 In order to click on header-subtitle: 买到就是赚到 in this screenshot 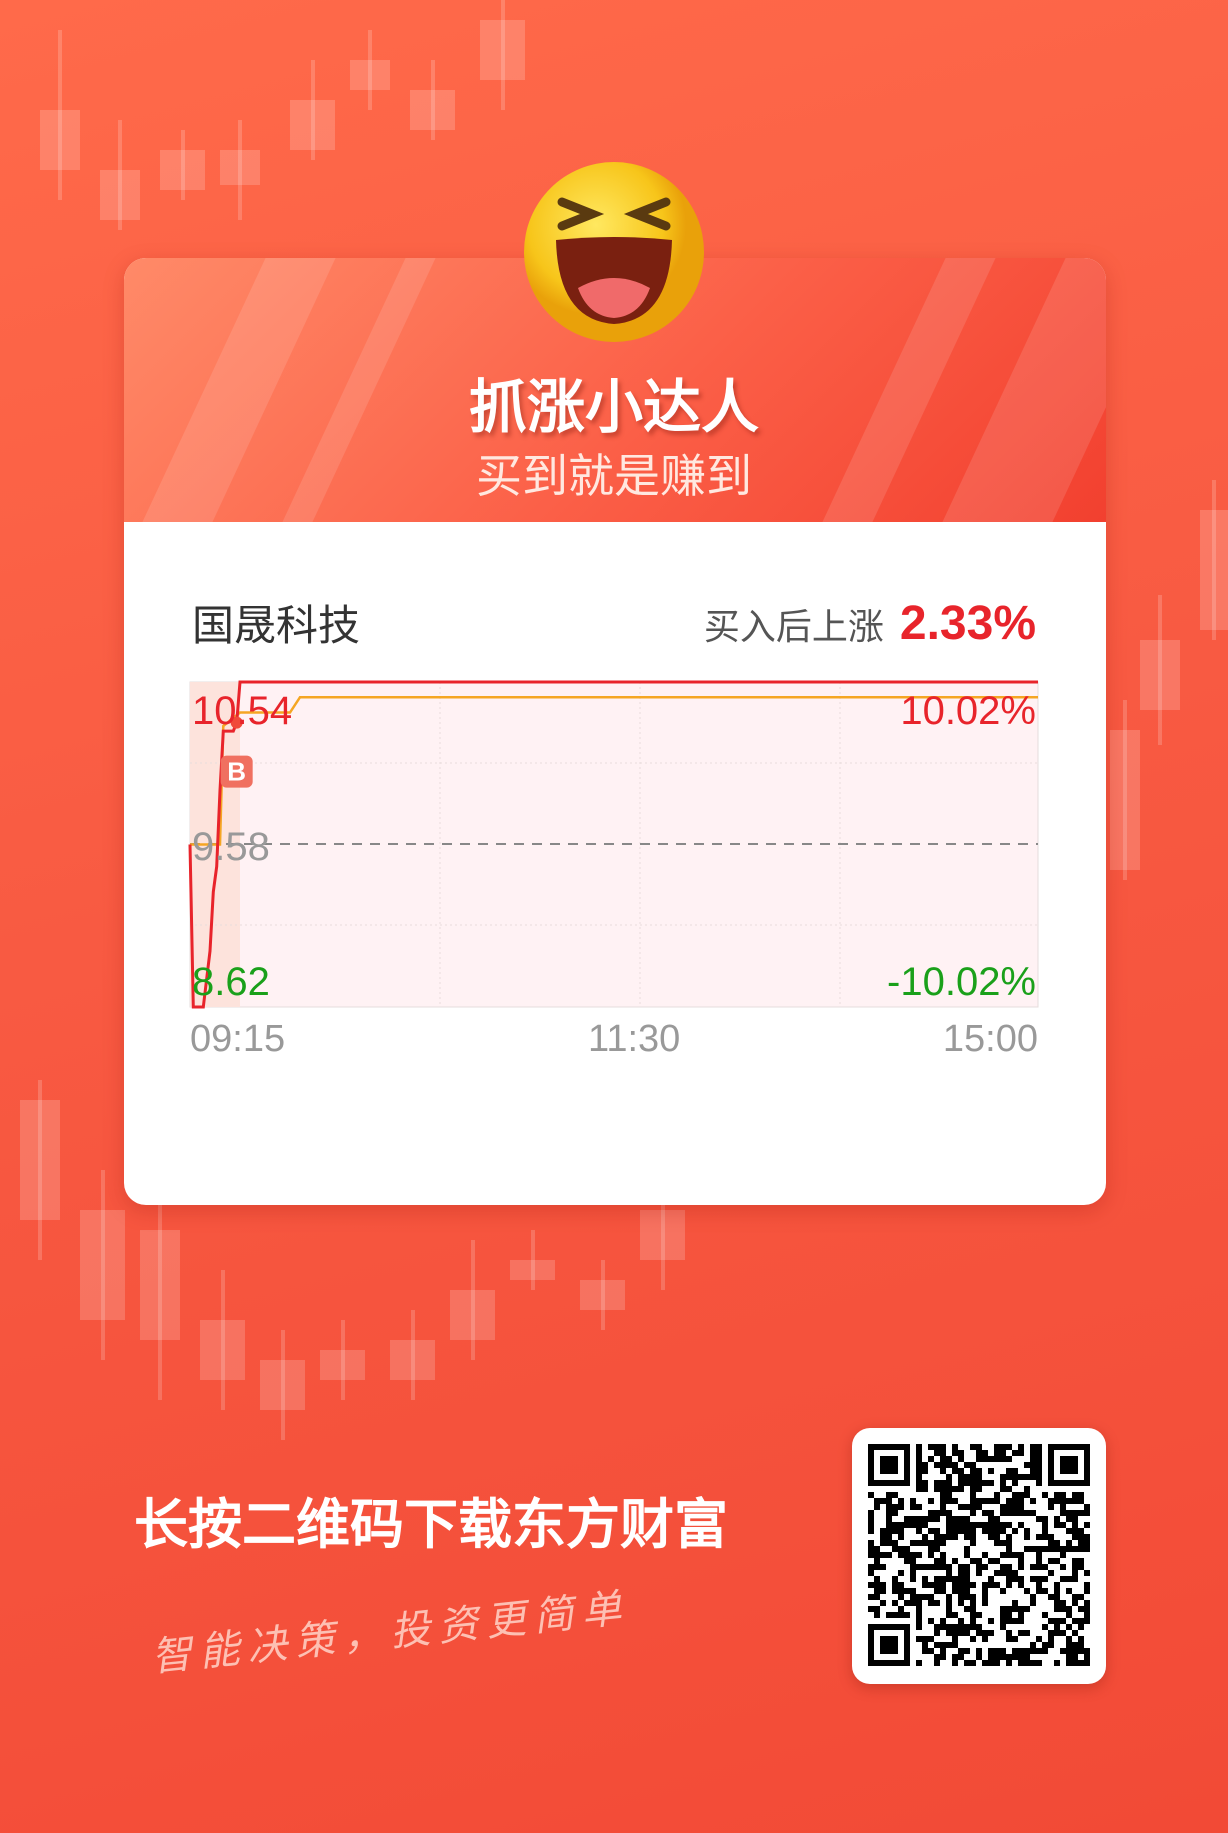, I will do `click(614, 476)`.